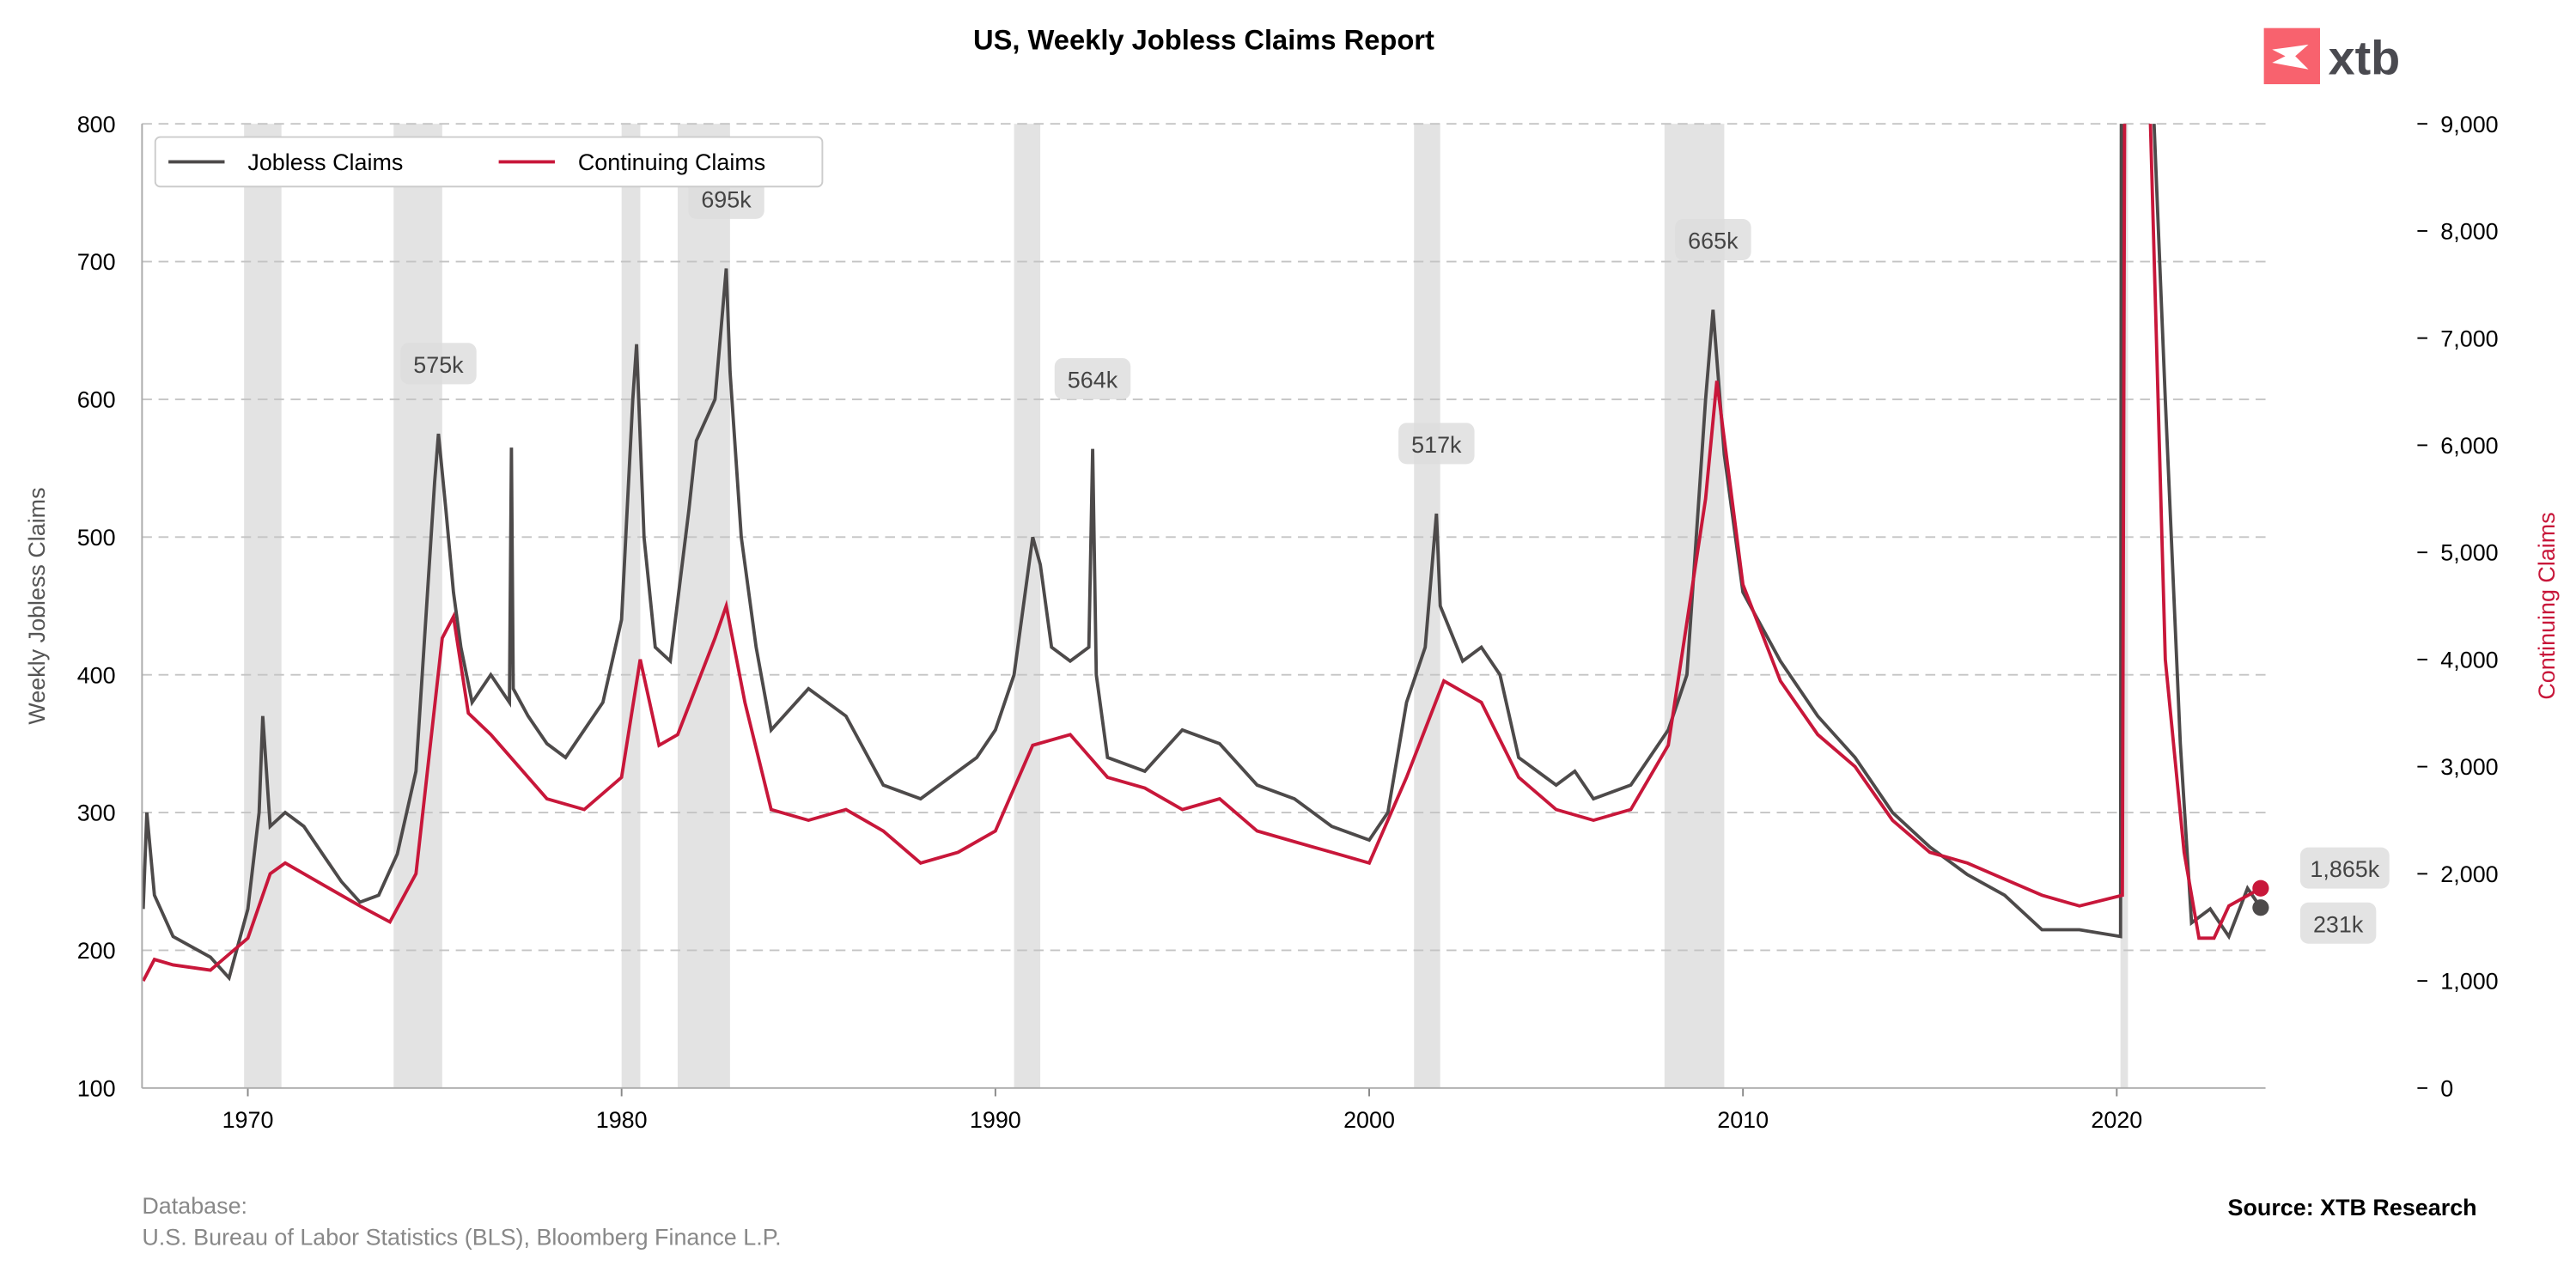  I want to click on y-right-tick-label: 4,000, so click(2469, 660).